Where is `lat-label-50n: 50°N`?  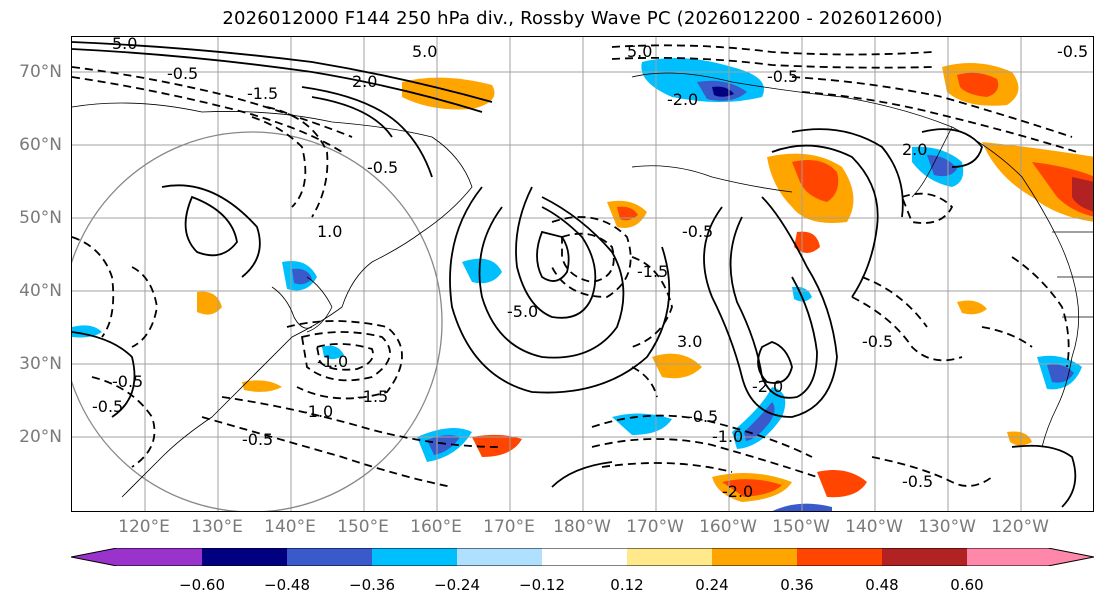
lat-label-50n: 50°N is located at coordinates (40, 218).